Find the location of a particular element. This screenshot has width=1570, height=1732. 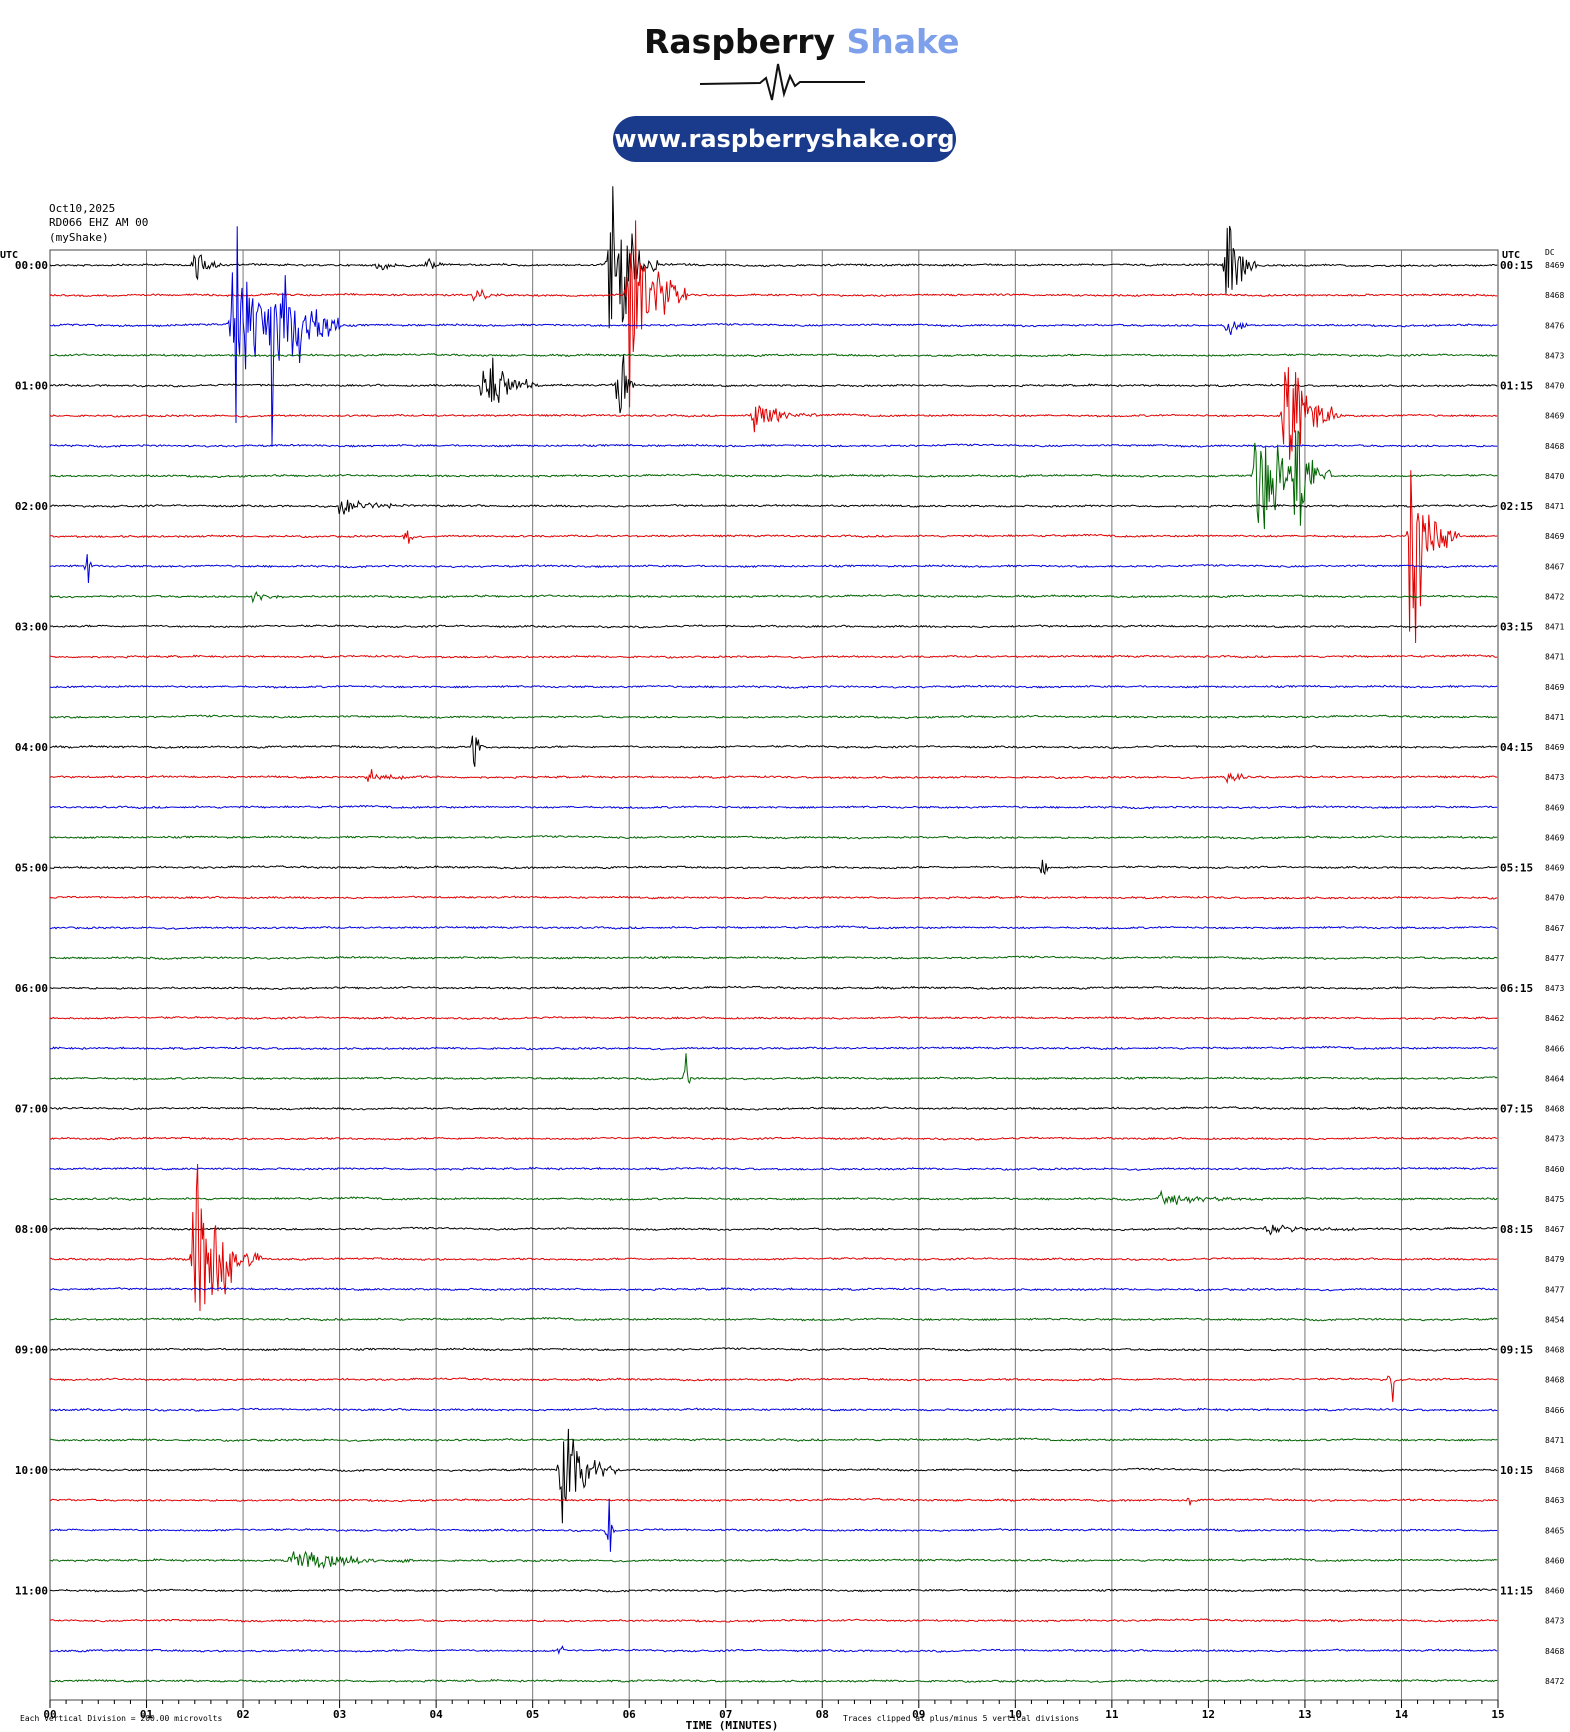

x-tick-label: 10 is located at coordinates (1015, 1714).